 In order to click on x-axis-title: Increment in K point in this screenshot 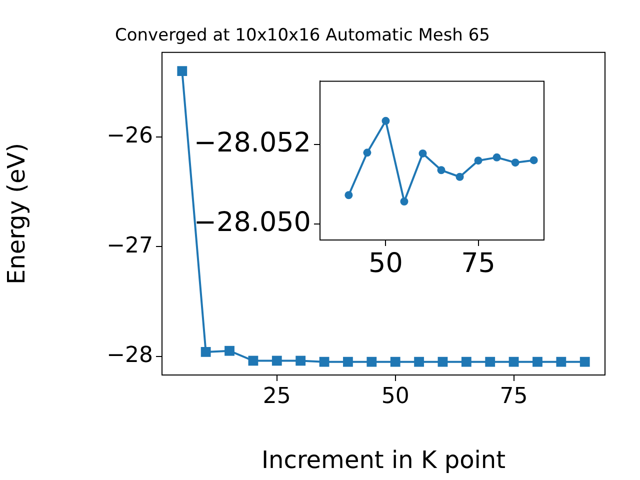, I will do `click(383, 460)`.